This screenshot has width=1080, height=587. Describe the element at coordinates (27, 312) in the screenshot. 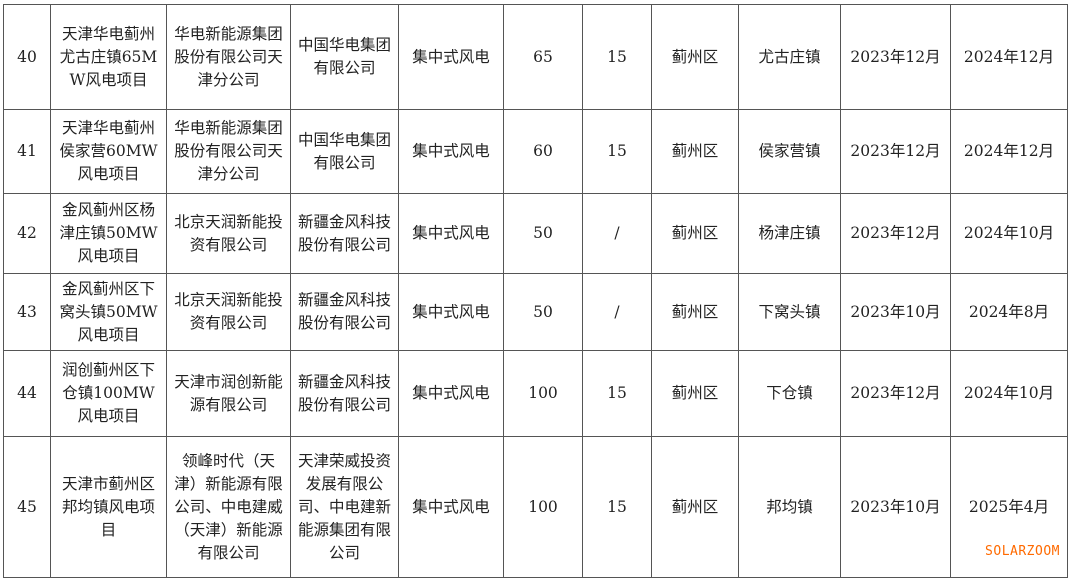

I see `cell-no: 43` at that location.